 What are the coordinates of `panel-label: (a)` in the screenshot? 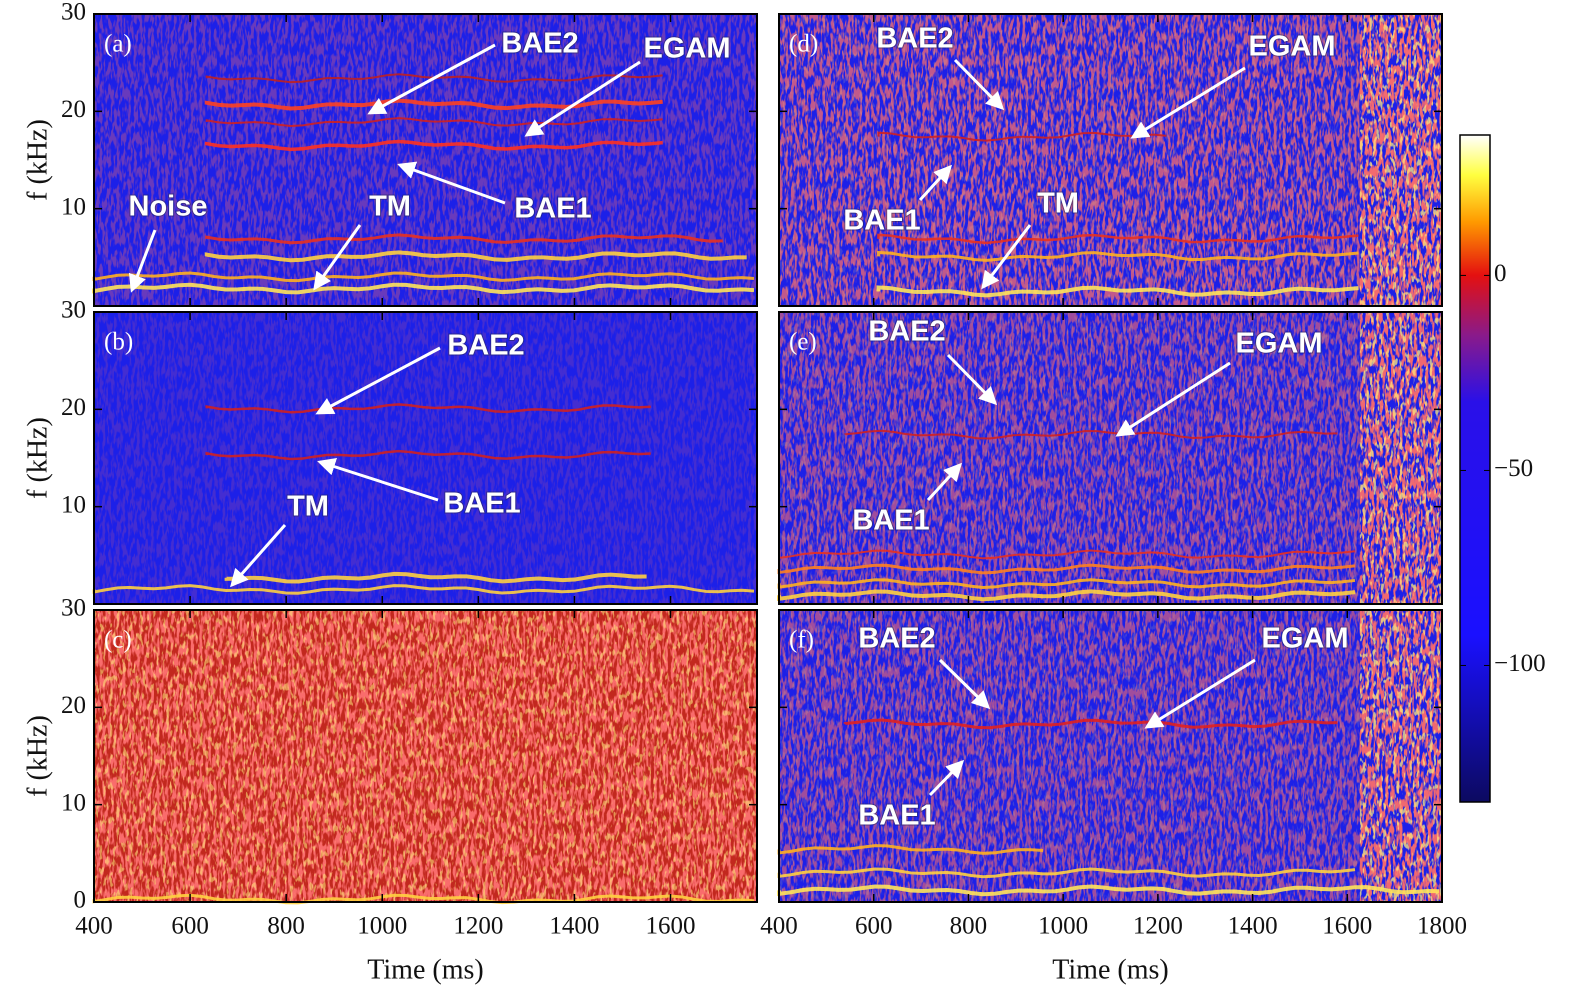 It's located at (118, 44).